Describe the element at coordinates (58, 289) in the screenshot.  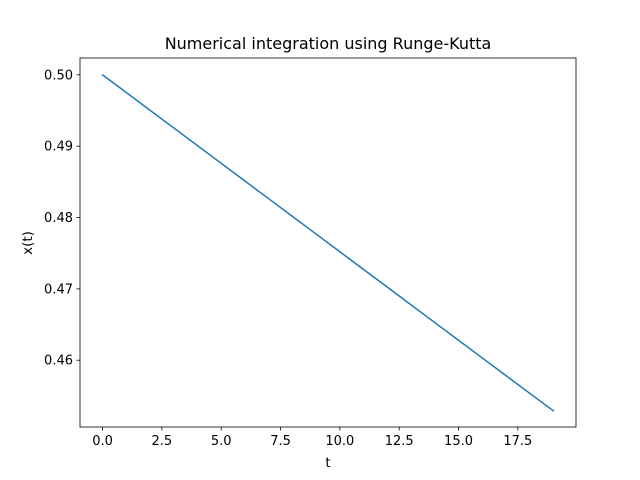
I see `y-tick-label: 0.47` at that location.